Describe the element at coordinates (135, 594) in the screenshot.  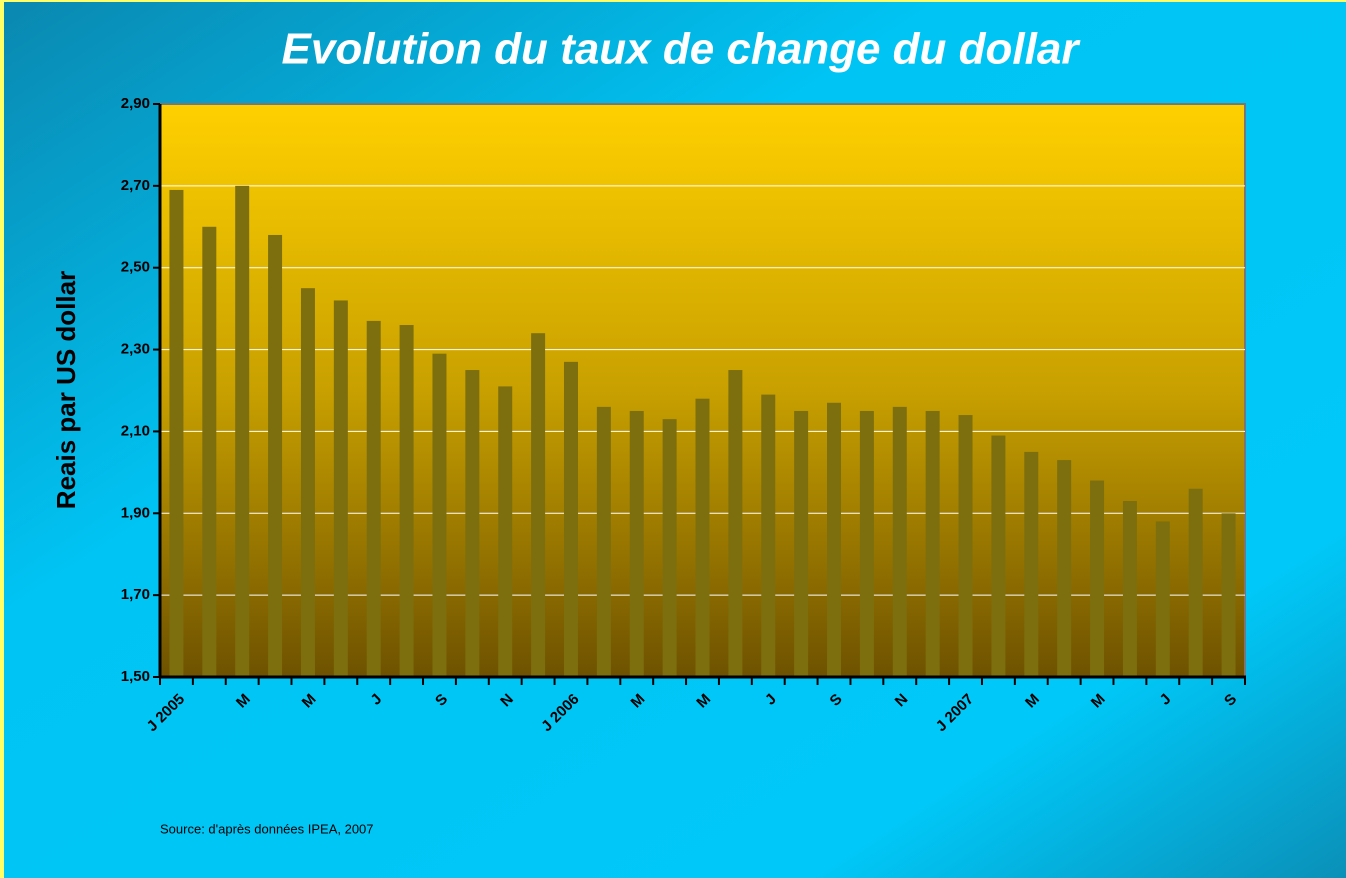
I see `y-tick-label: 1,70` at that location.